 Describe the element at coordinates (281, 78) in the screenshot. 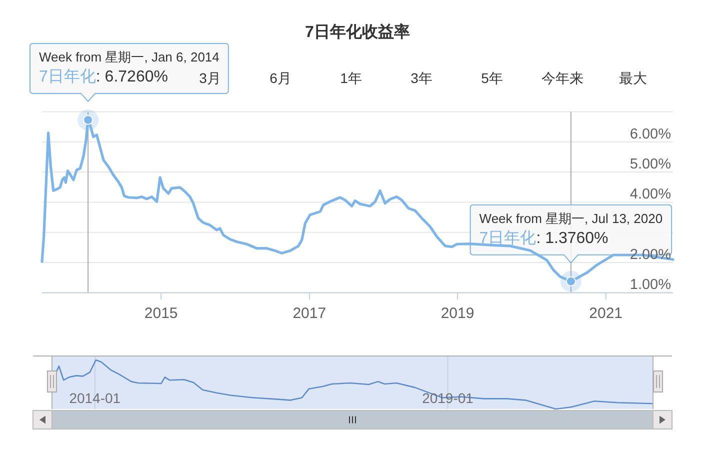

I see `text: 6月` at that location.